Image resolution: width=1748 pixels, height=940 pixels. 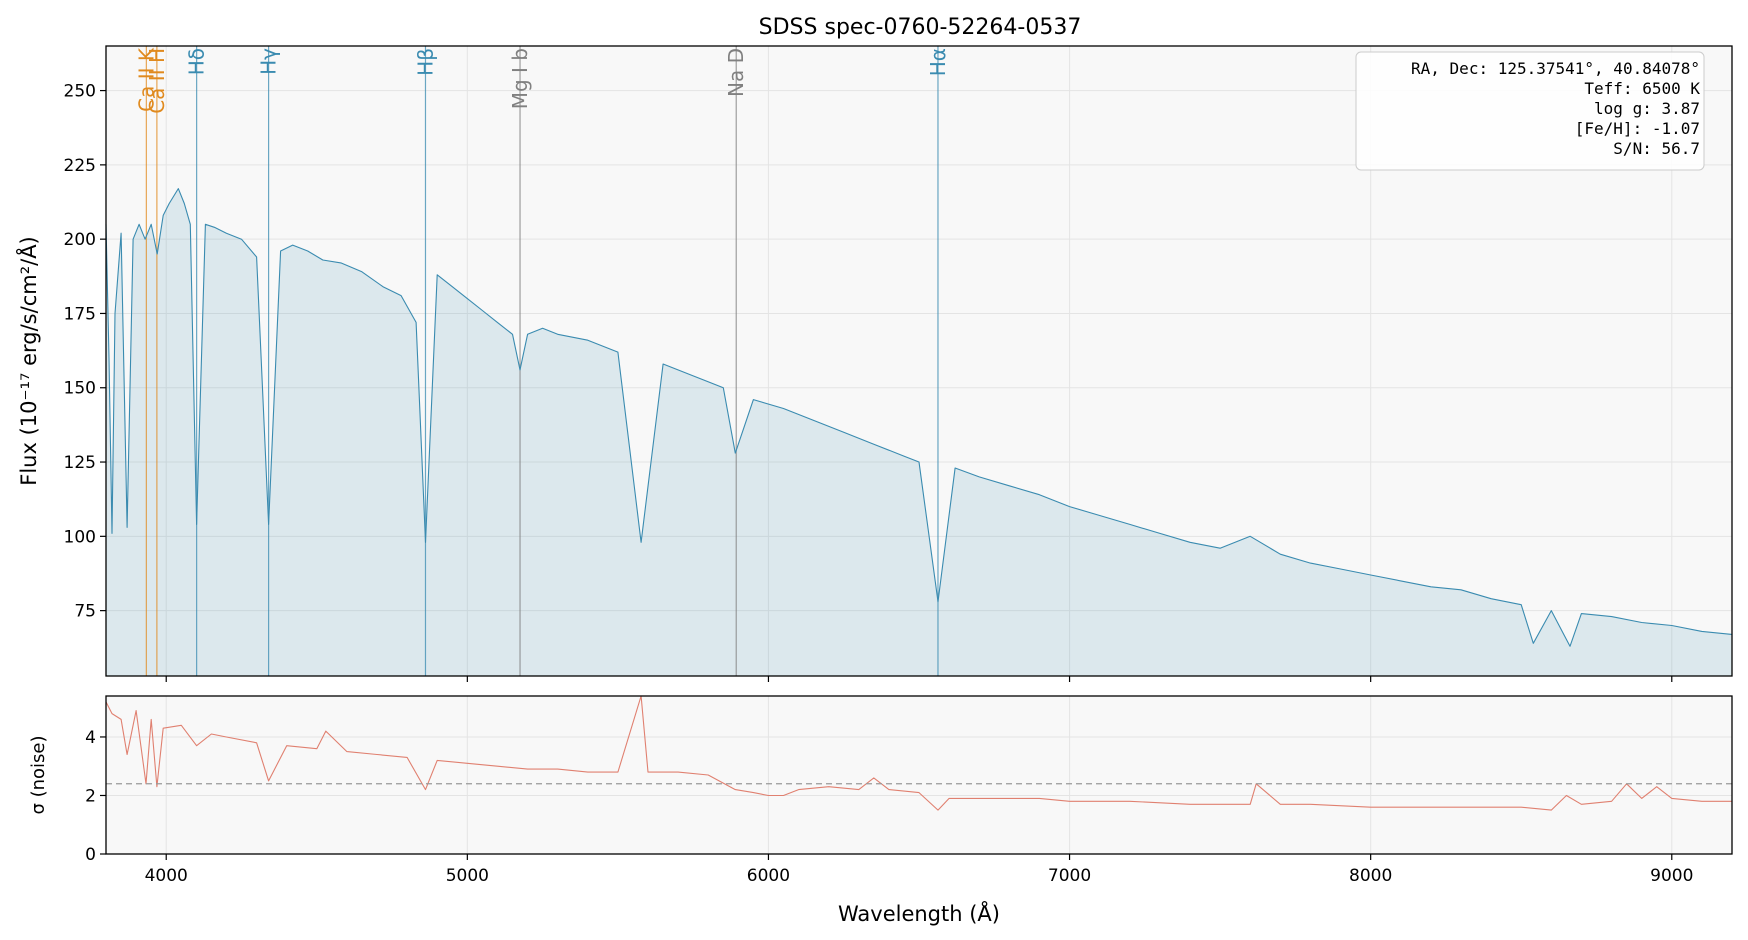 I want to click on info-logg: log g: 3.87, so click(x=1647, y=108).